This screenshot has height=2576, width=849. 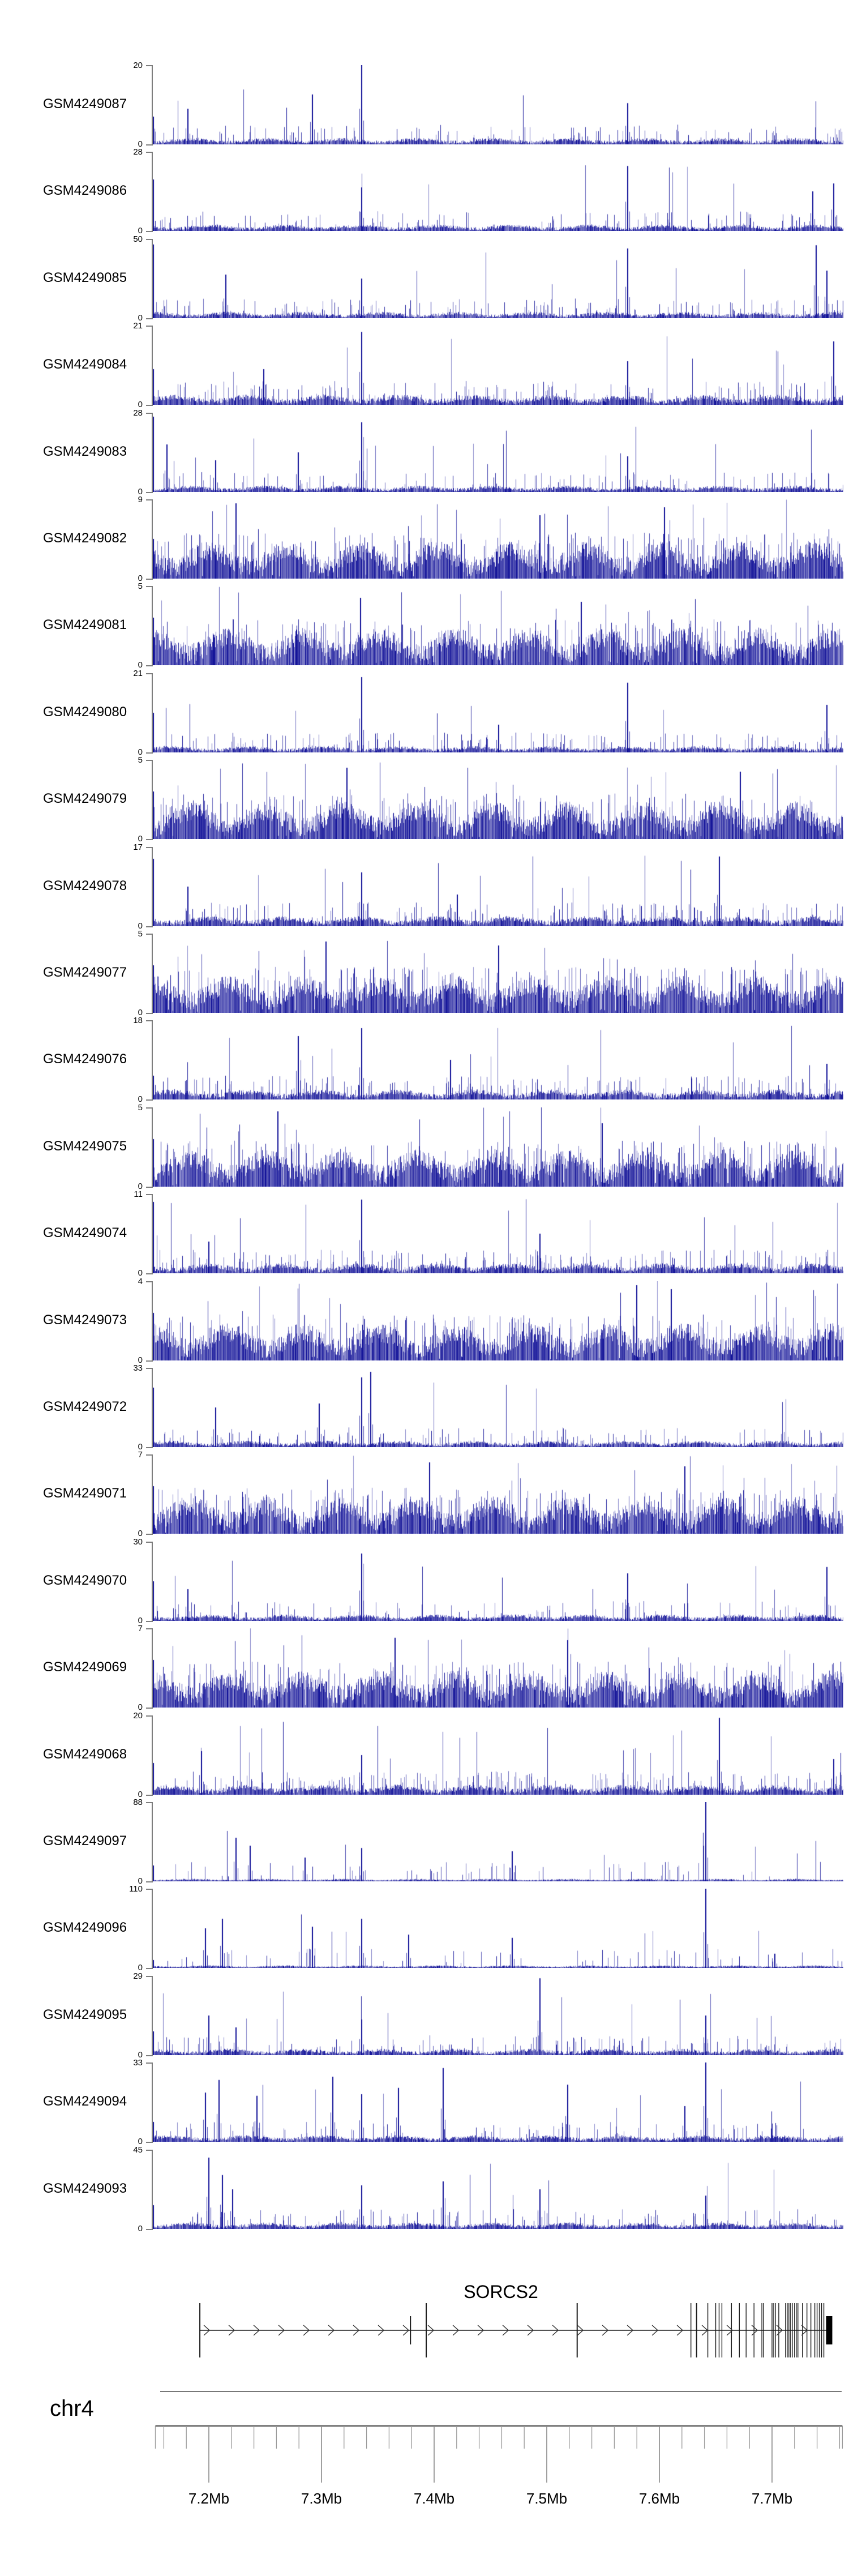 I want to click on y-axis-max-label: 21, so click(x=138, y=326).